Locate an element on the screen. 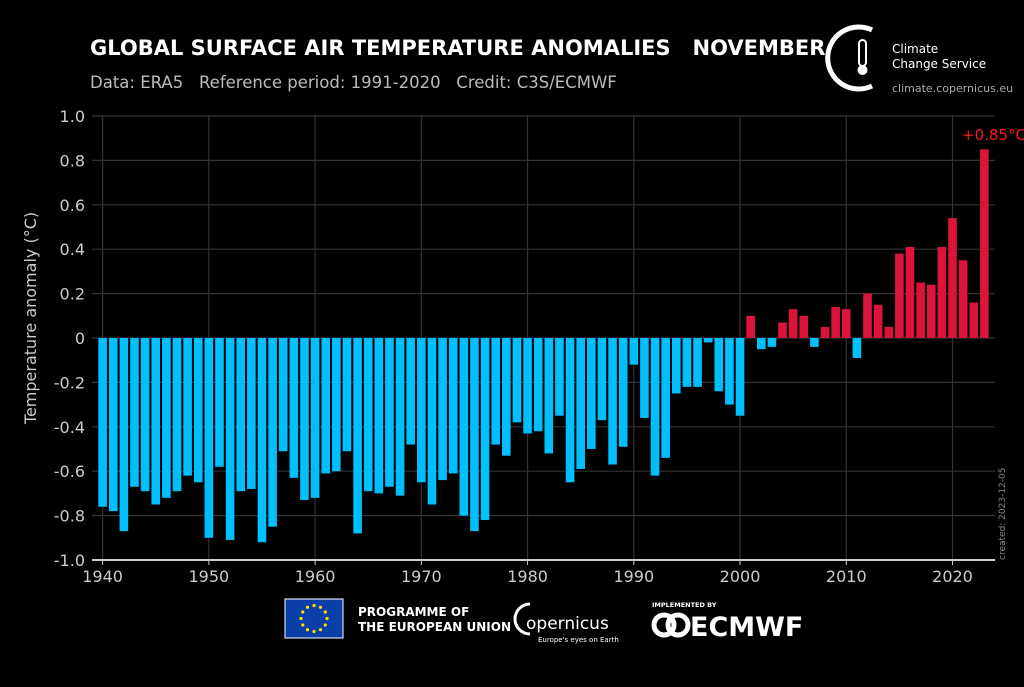  copernicus-wordmark: opernicus is located at coordinates (567, 624).